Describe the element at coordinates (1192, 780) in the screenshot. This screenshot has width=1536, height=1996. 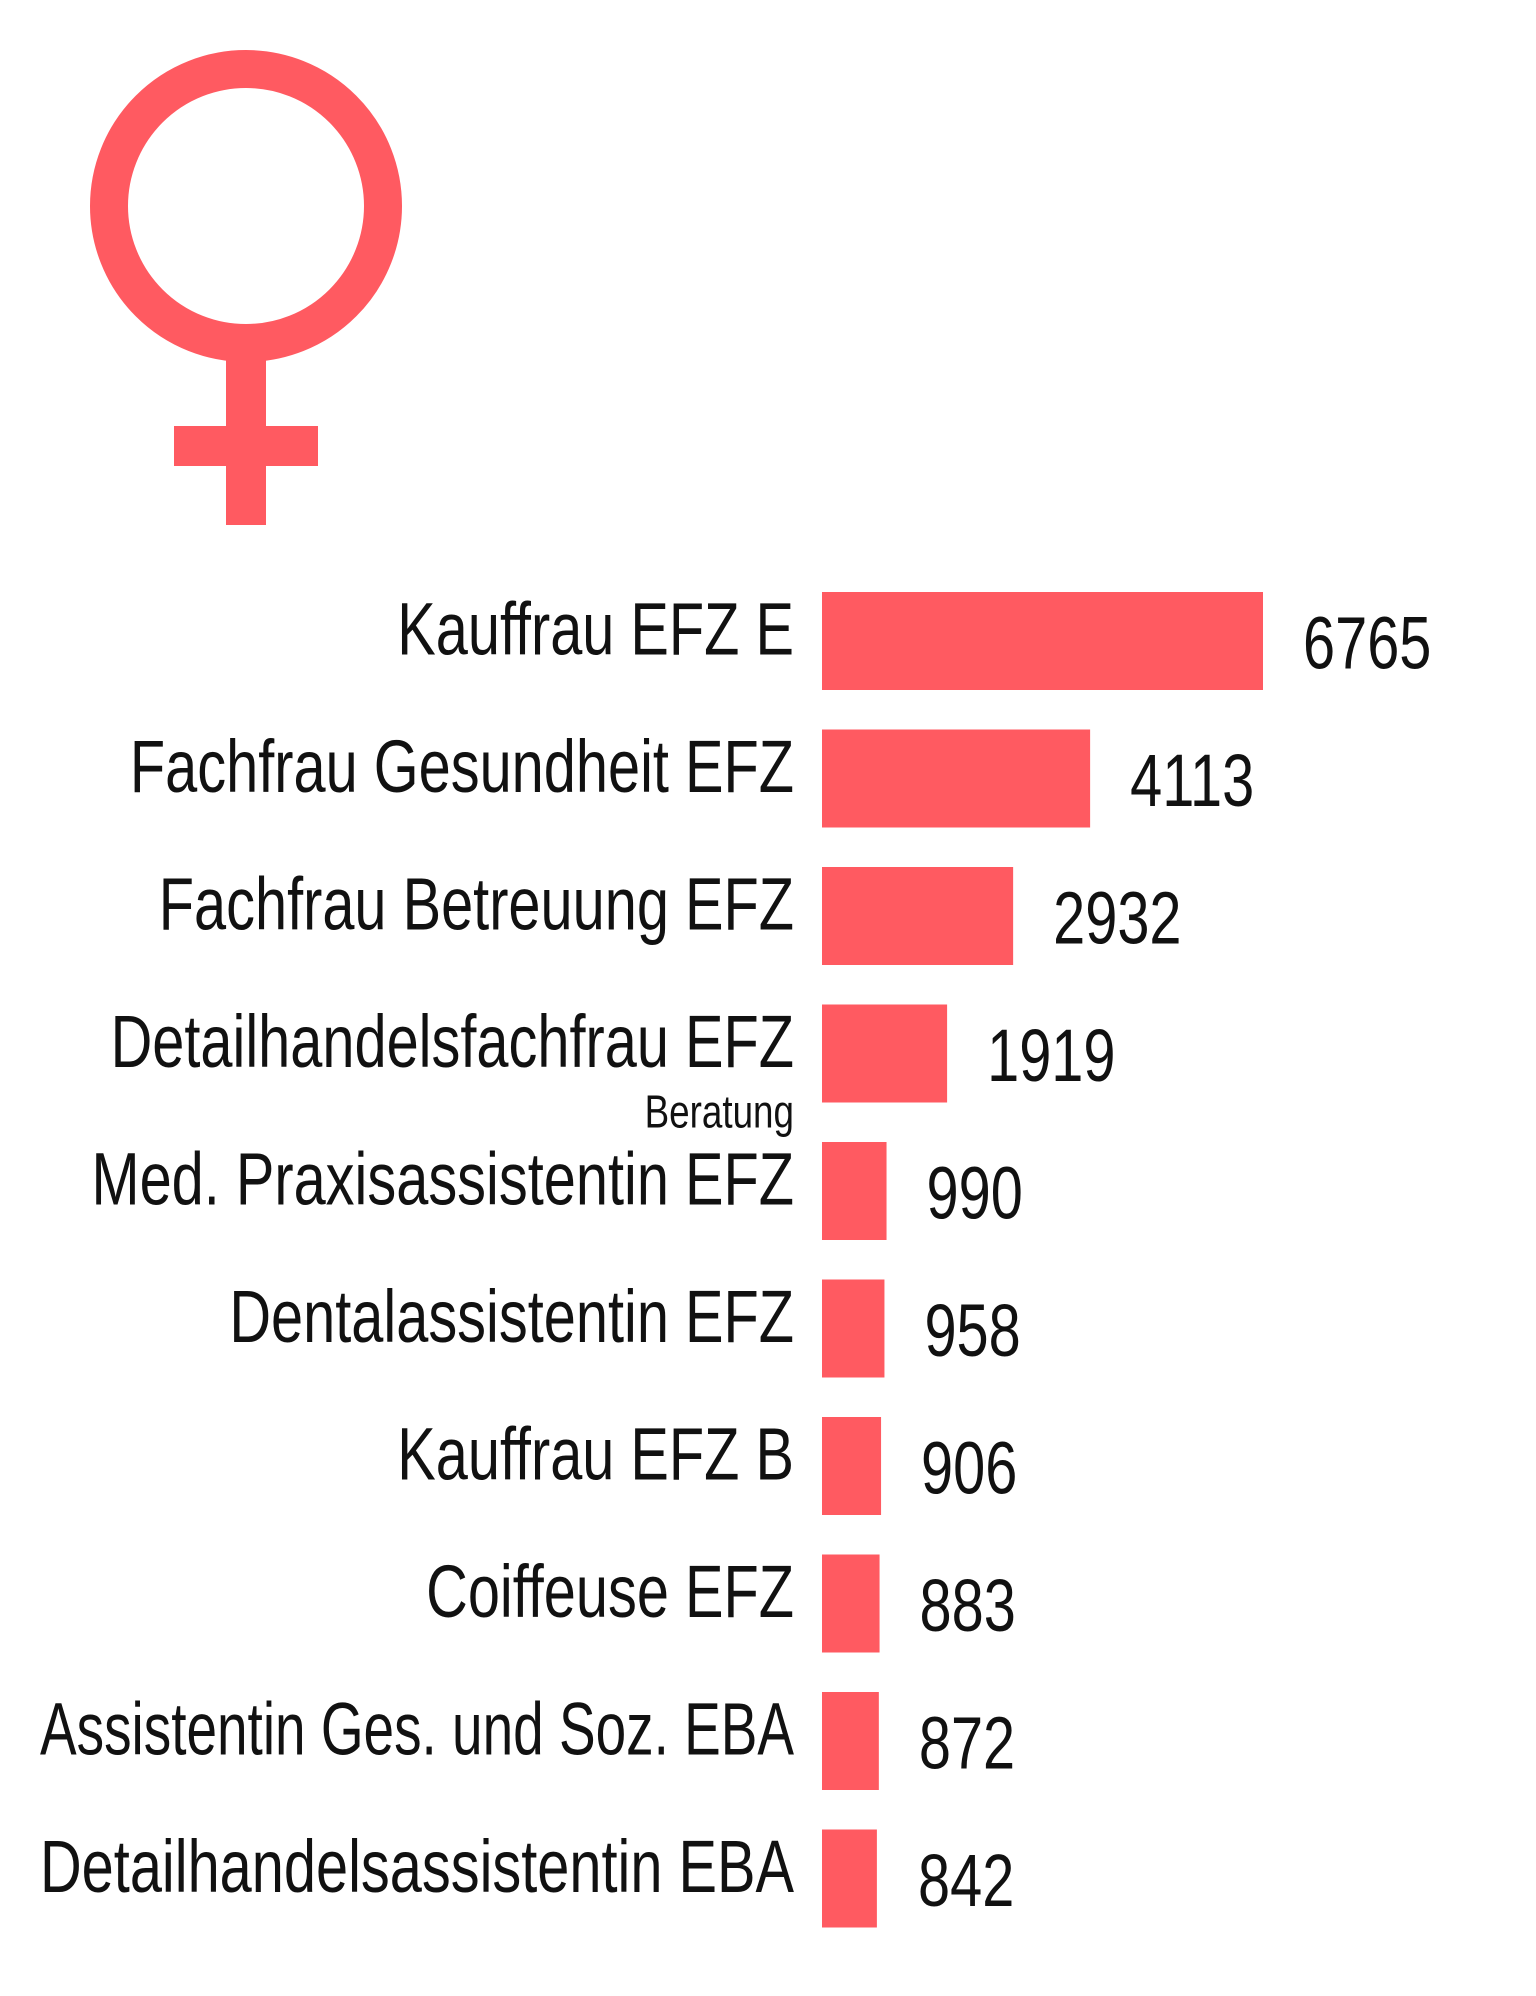
I see `value-label: 4113` at that location.